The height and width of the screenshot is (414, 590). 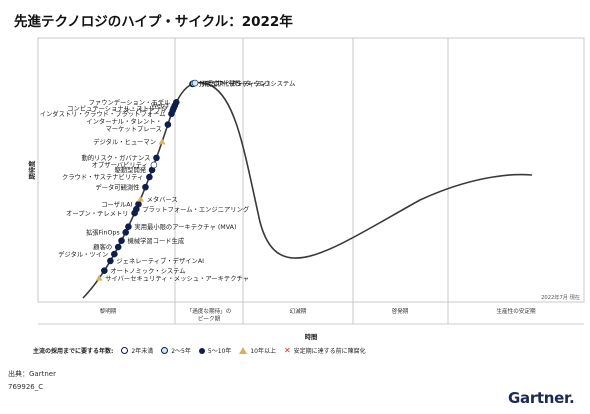 I want to click on legend-item-10y-plus: 10年以上, so click(x=257, y=350).